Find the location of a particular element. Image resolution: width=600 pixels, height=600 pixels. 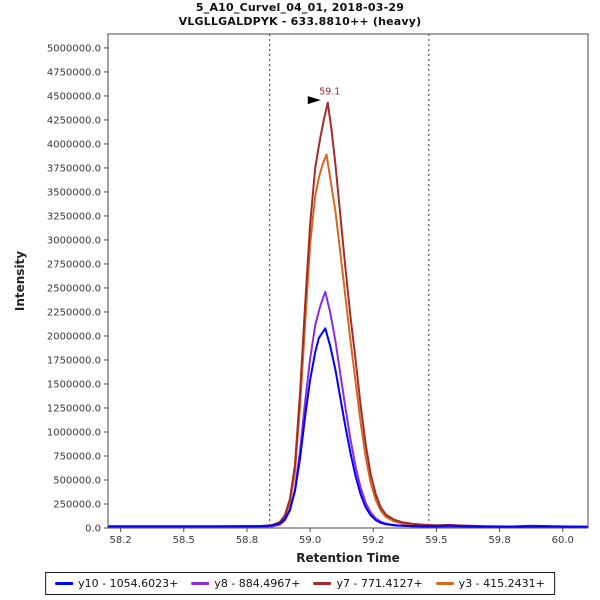

x-tick-label: 58.5 is located at coordinates (184, 540).